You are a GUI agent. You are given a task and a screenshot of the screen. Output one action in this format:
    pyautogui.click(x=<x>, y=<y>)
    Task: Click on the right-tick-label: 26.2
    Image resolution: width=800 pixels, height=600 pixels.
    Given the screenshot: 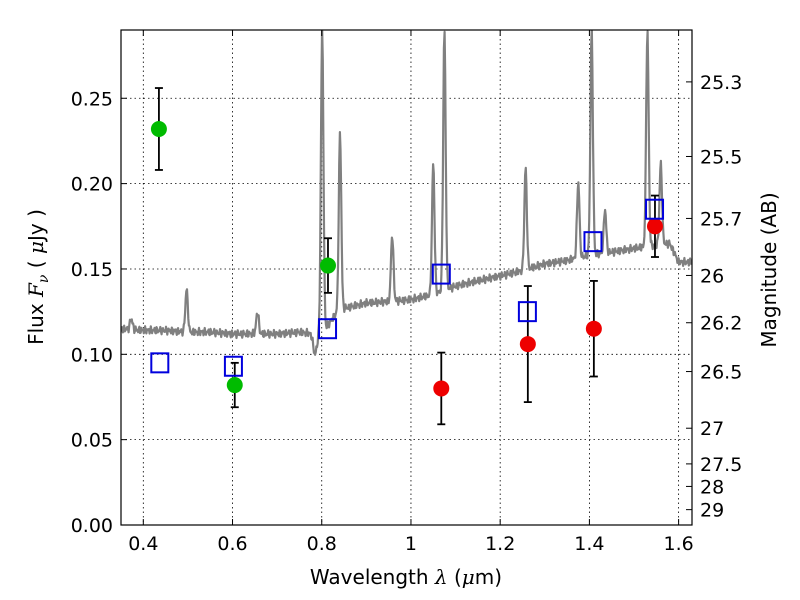 What is the action you would take?
    pyautogui.click(x=721, y=324)
    